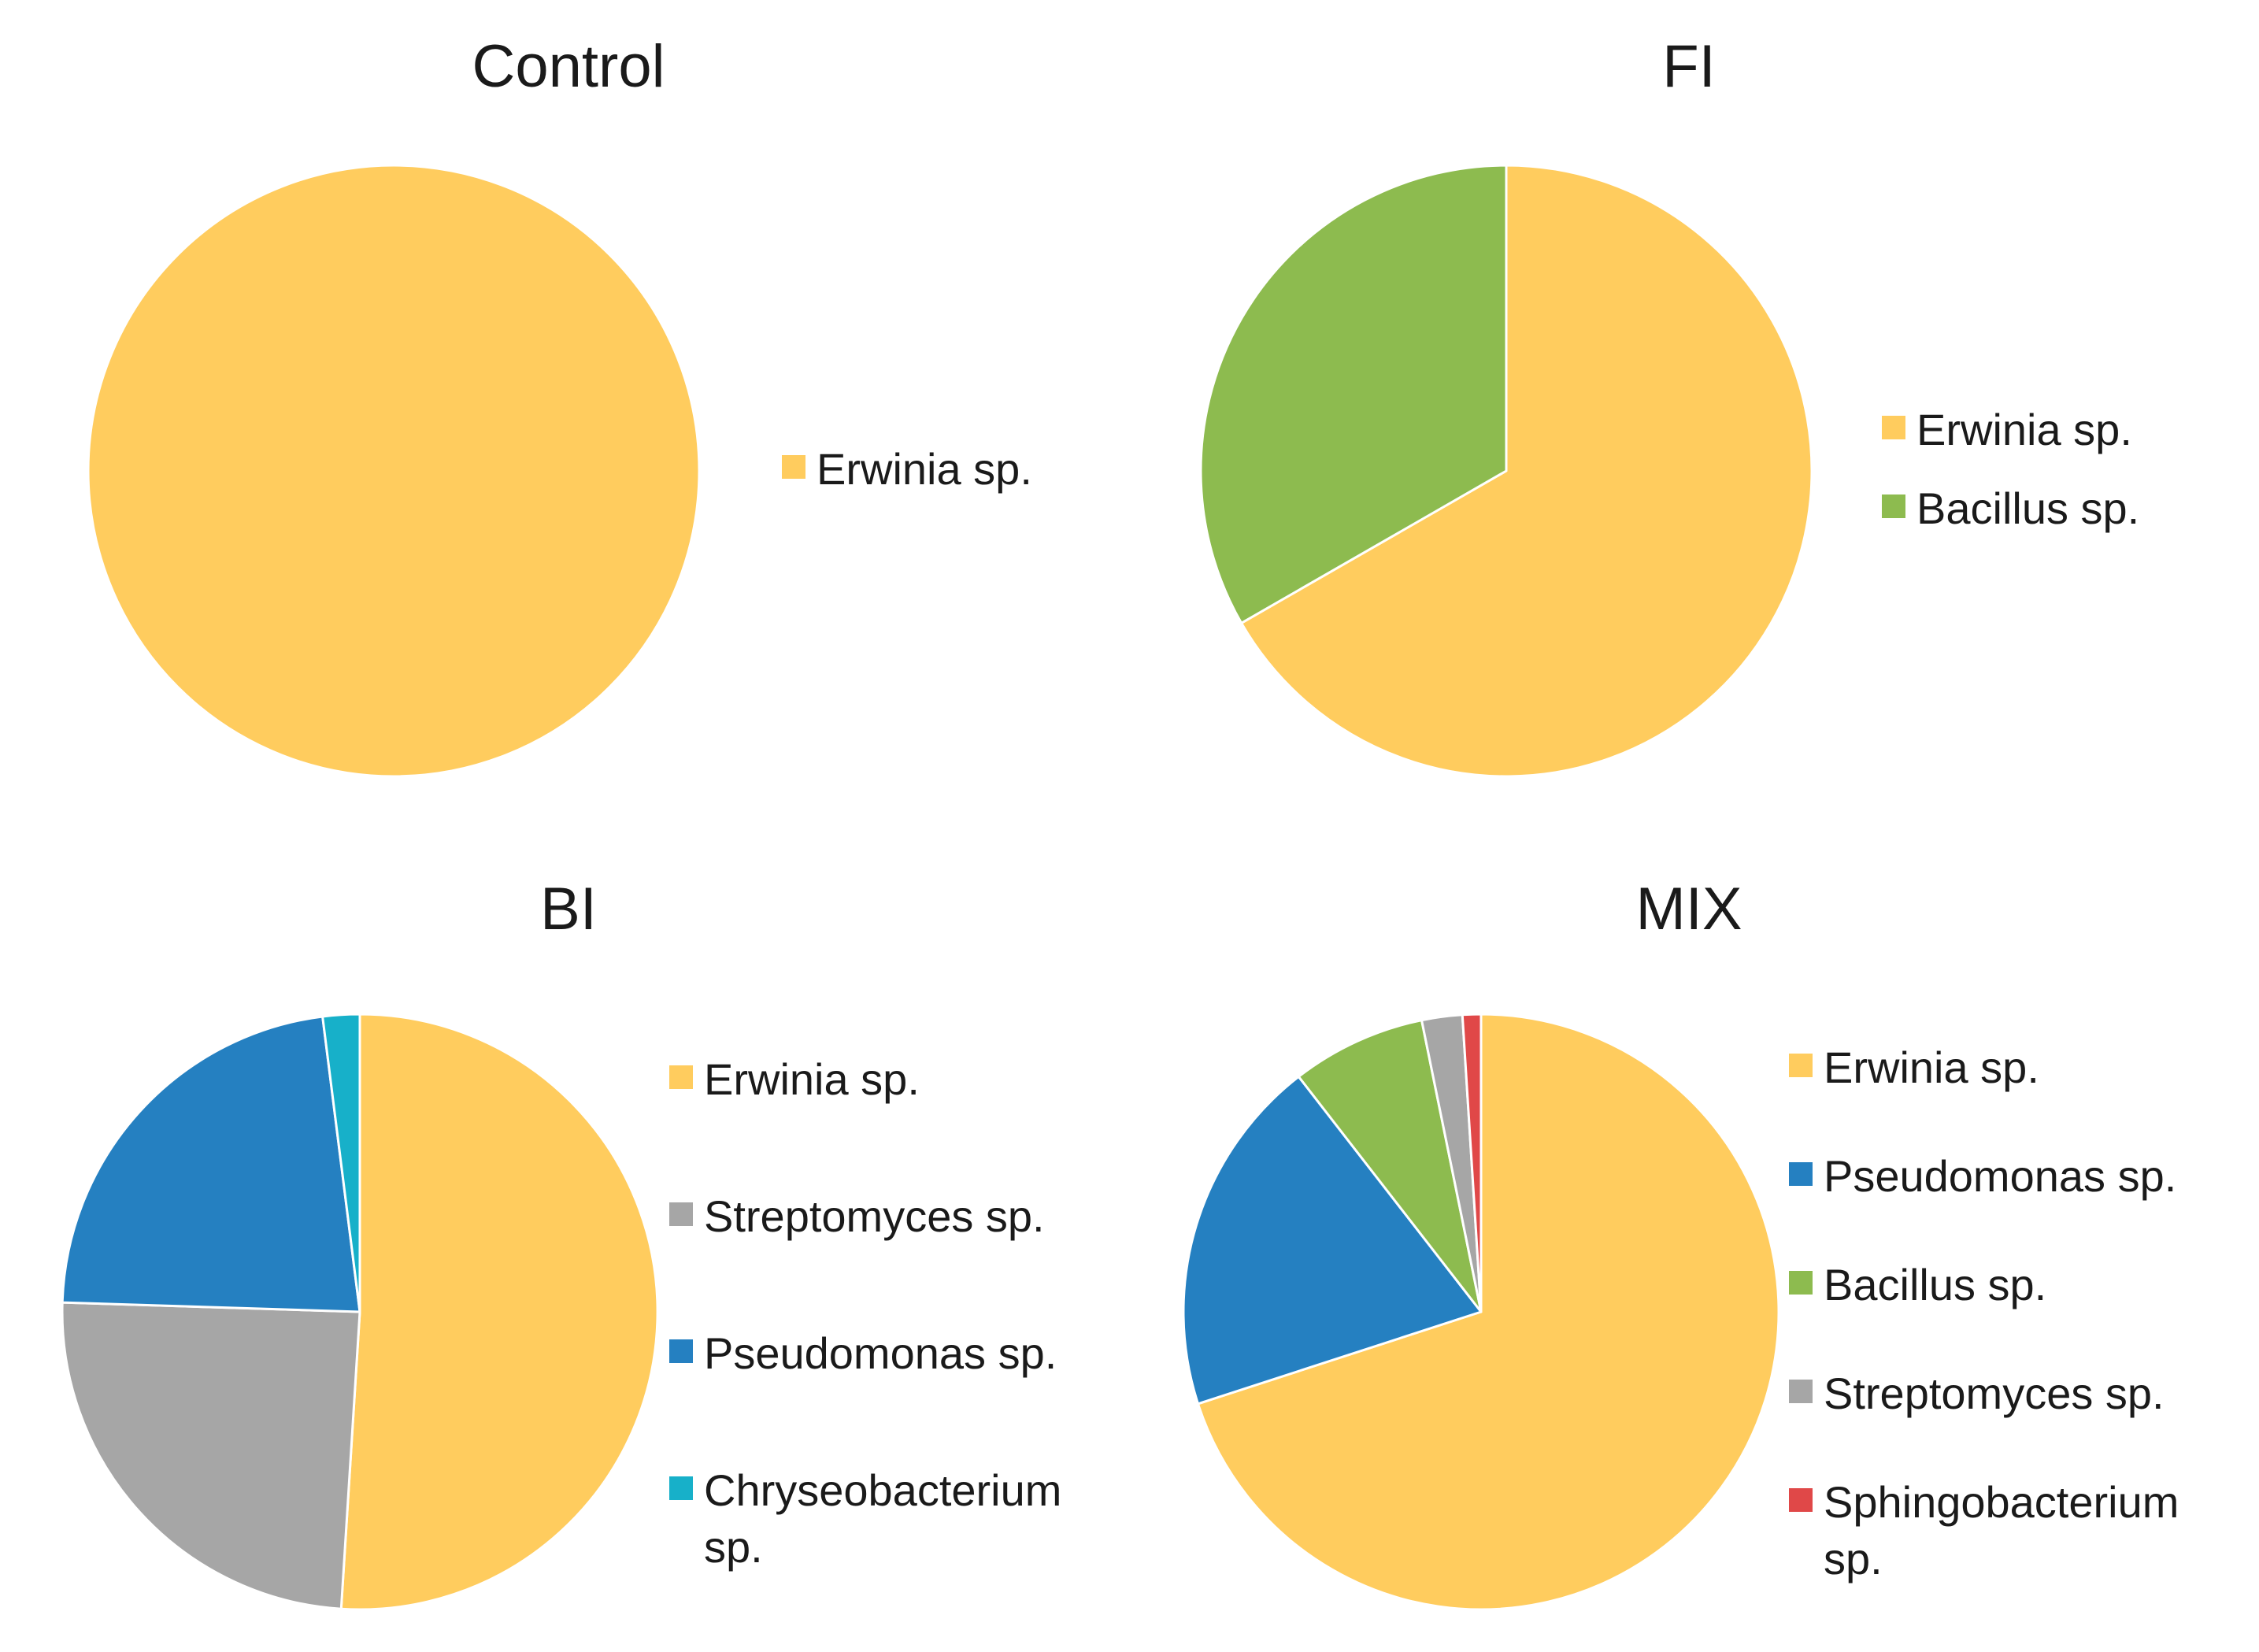 The width and height of the screenshot is (2259, 1652). What do you see at coordinates (1984, 1530) in the screenshot?
I see `legend-item: Sphingobacterium sp.` at bounding box center [1984, 1530].